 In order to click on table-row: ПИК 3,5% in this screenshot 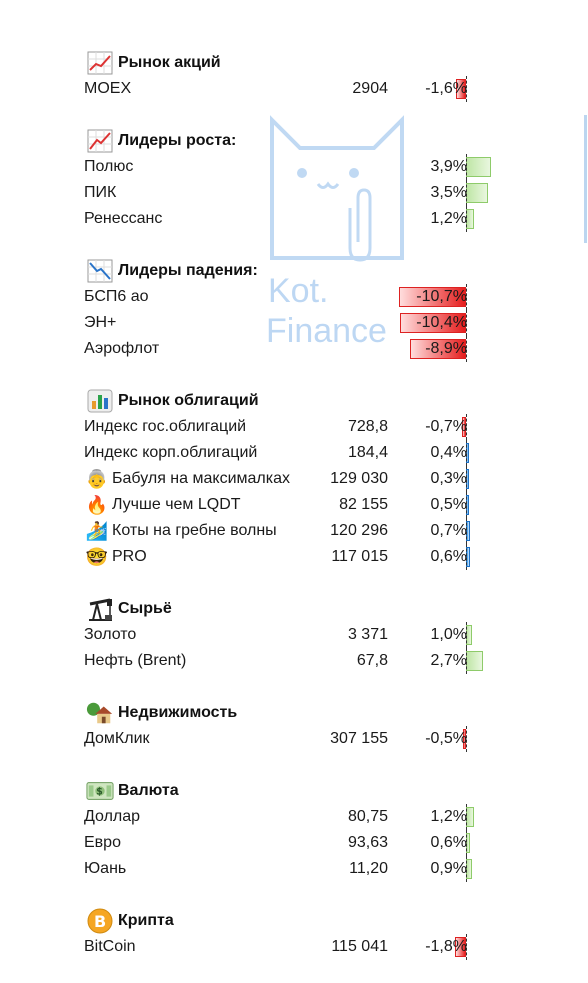, I will do `click(294, 193)`.